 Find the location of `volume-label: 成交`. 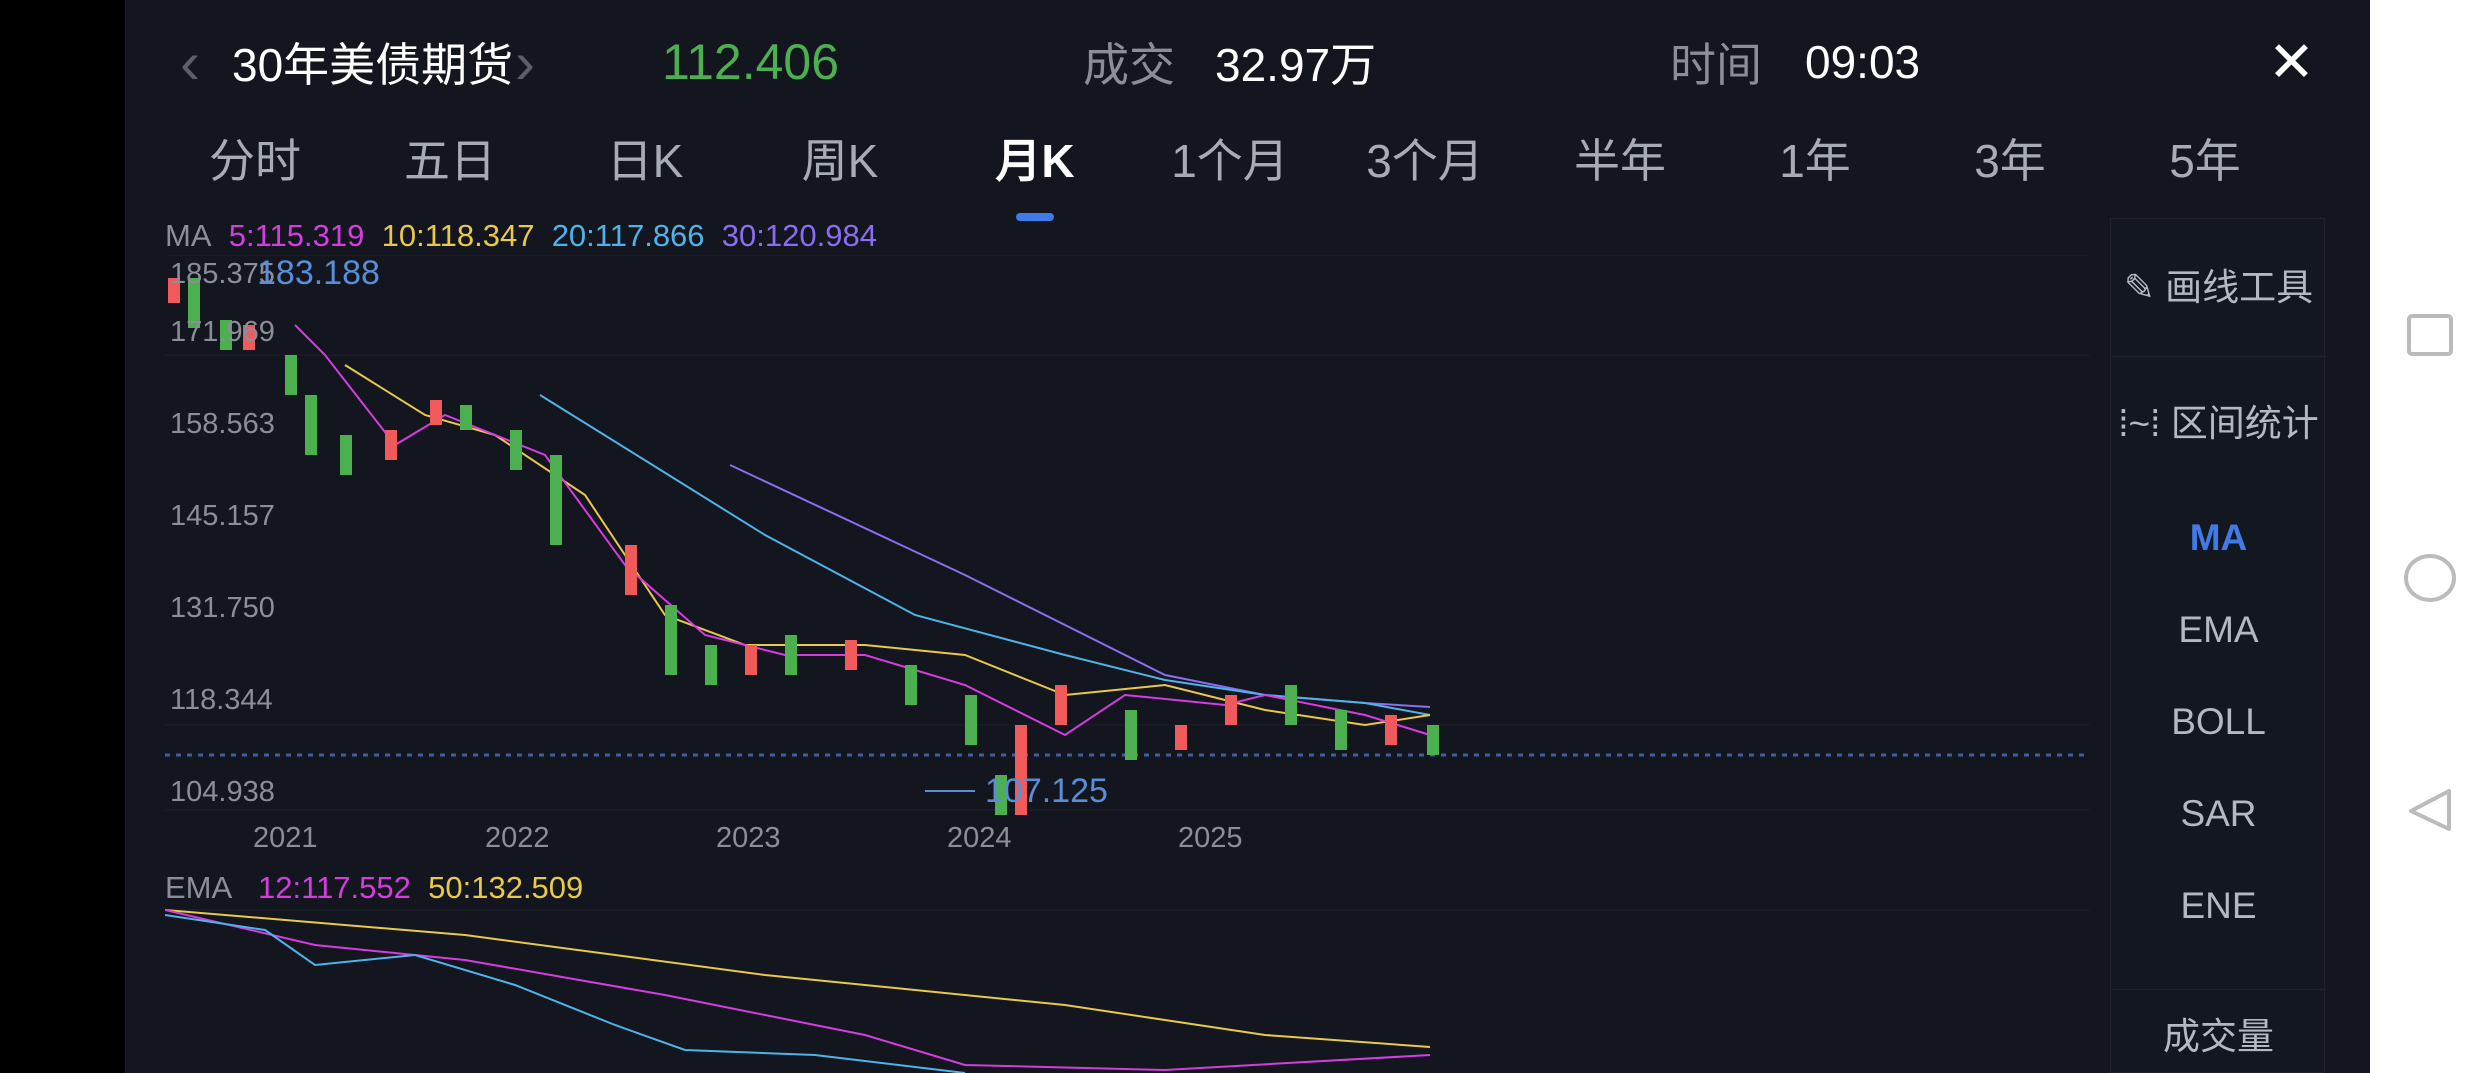

volume-label: 成交 is located at coordinates (1129, 65).